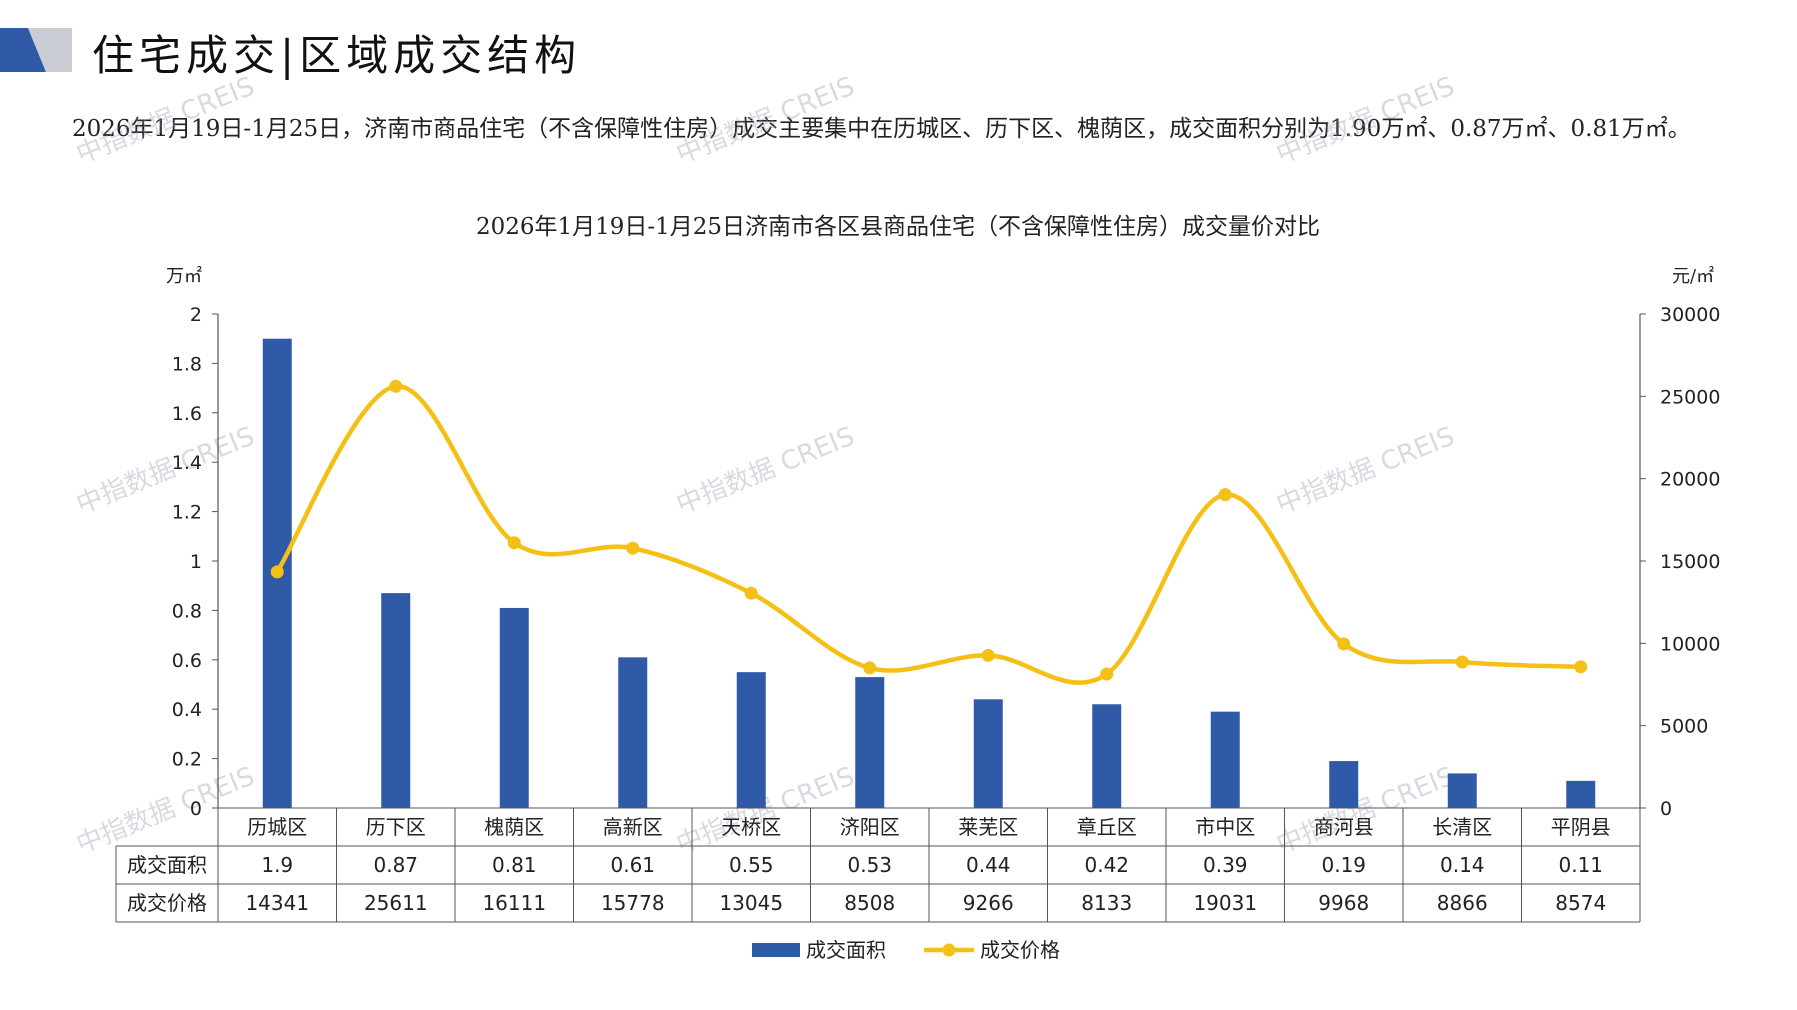 Image resolution: width=1797 pixels, height=1010 pixels. What do you see at coordinates (196, 315) in the screenshot?
I see `y-tick-left-label: 2` at bounding box center [196, 315].